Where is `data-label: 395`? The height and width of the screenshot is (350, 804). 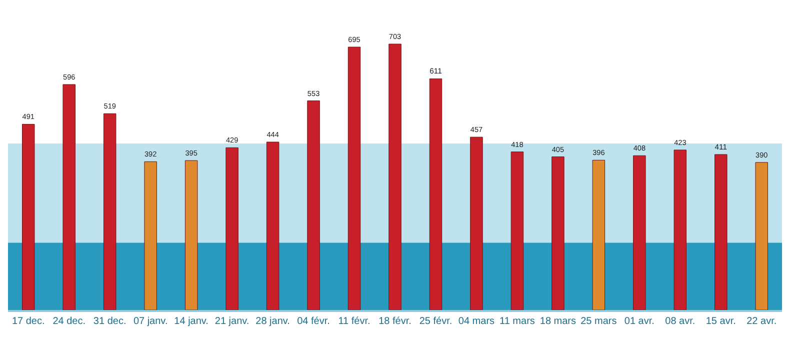
data-label: 395 is located at coordinates (191, 153).